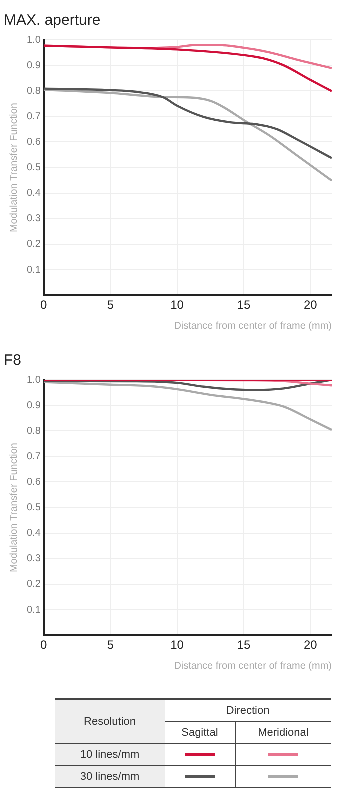 The height and width of the screenshot is (788, 350). What do you see at coordinates (52, 21) in the screenshot?
I see `chart-title: MAX. aperture` at bounding box center [52, 21].